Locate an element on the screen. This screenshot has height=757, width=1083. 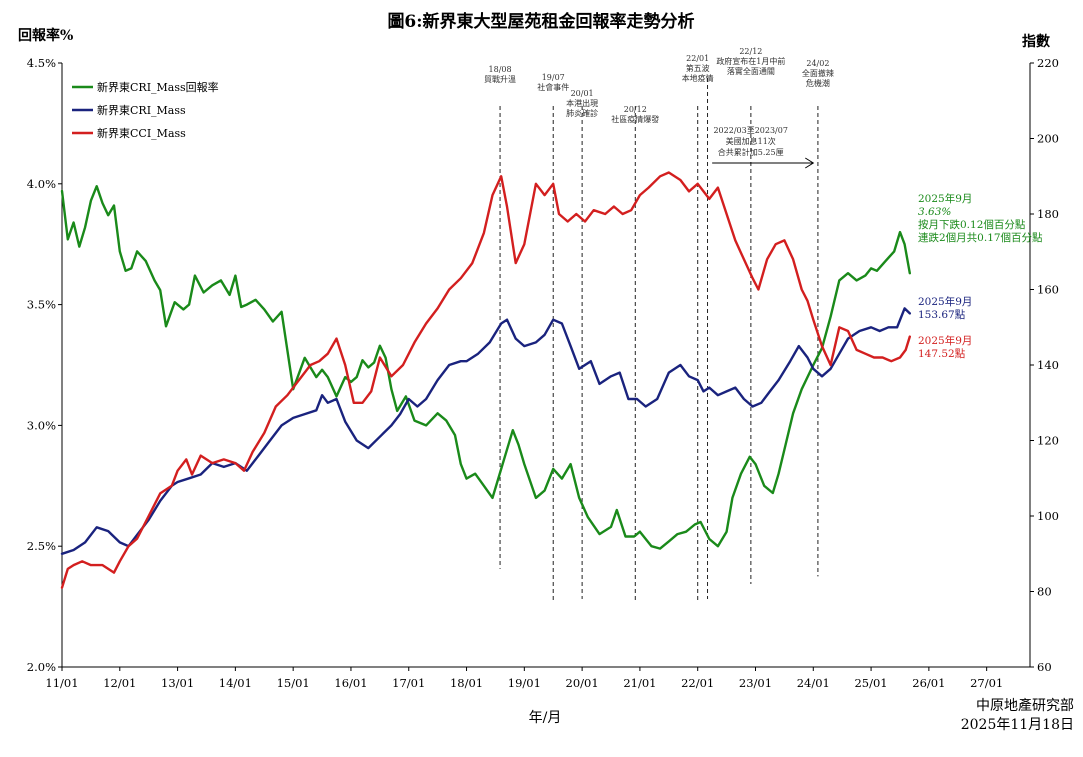
y-right-tick-label: 80 is located at coordinates (1044, 592).